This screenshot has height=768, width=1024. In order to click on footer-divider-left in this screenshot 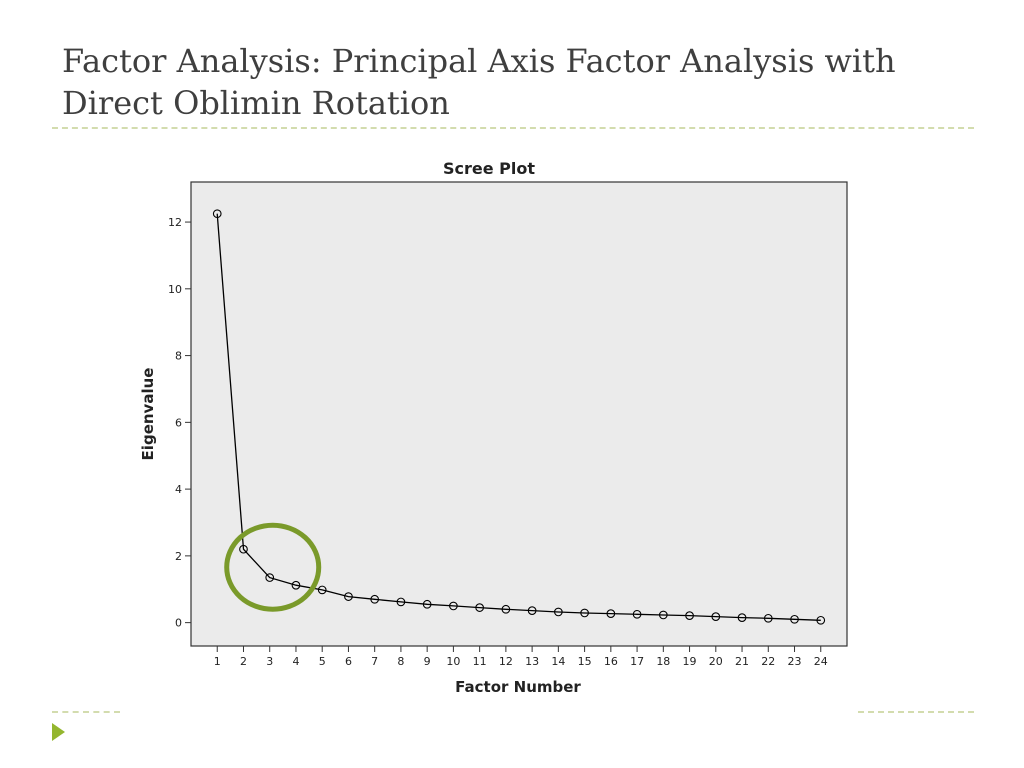, I will do `click(86, 712)`.